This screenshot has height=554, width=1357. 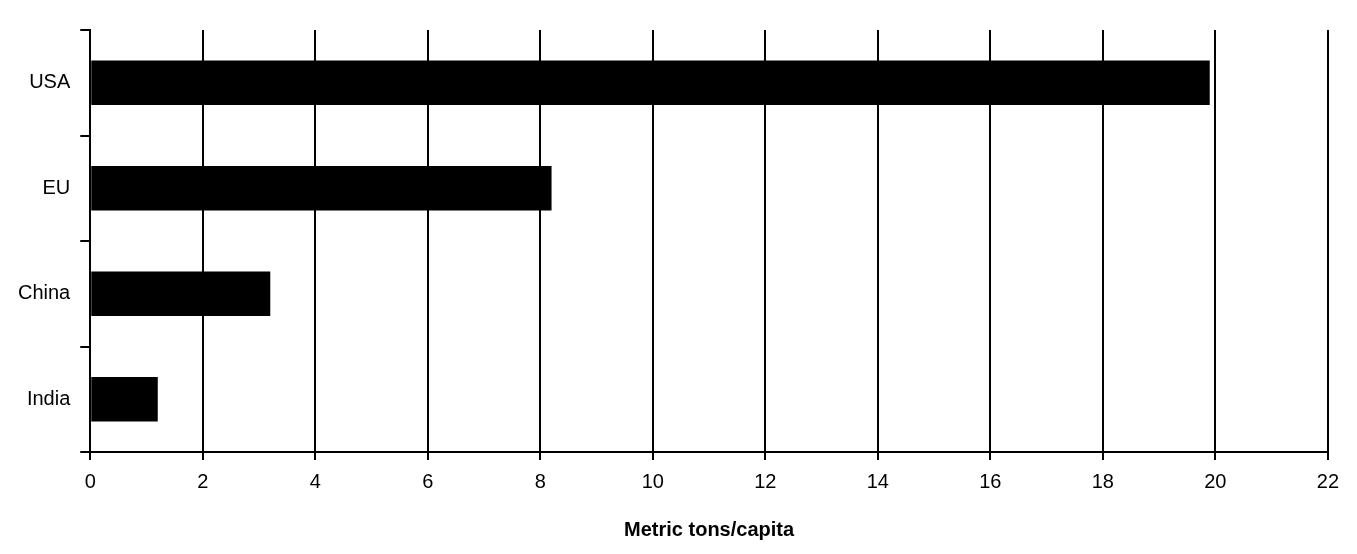 I want to click on y-tick-label: India, so click(x=49, y=397).